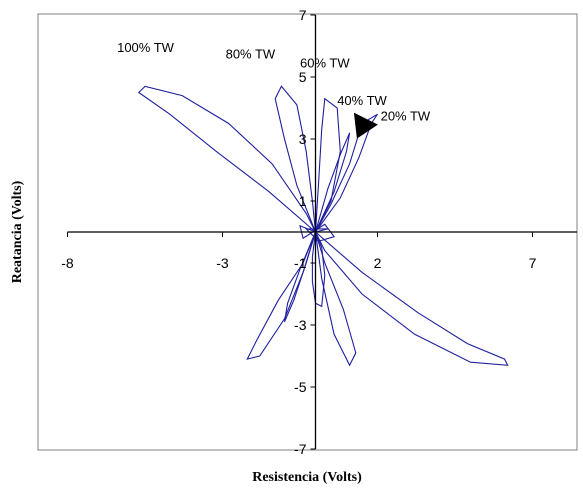 Image resolution: width=583 pixels, height=488 pixels. I want to click on x-tick-label: 7, so click(533, 263).